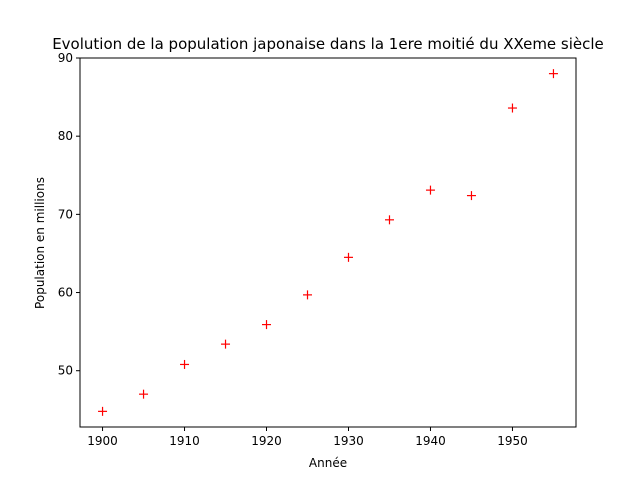 This screenshot has width=640, height=480. What do you see at coordinates (512, 441) in the screenshot?
I see `x-tick-label: 1950` at bounding box center [512, 441].